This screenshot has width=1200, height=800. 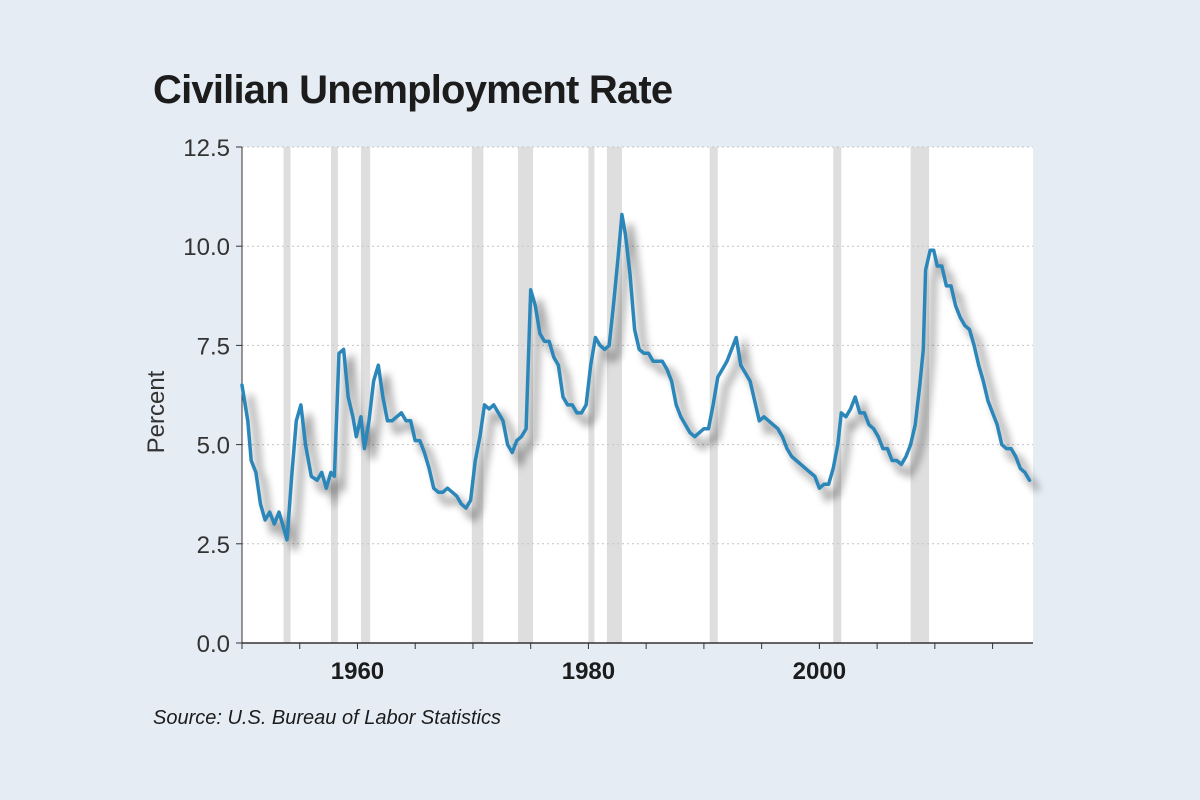 I want to click on y-tick-label-3: 7.5, so click(x=213, y=346).